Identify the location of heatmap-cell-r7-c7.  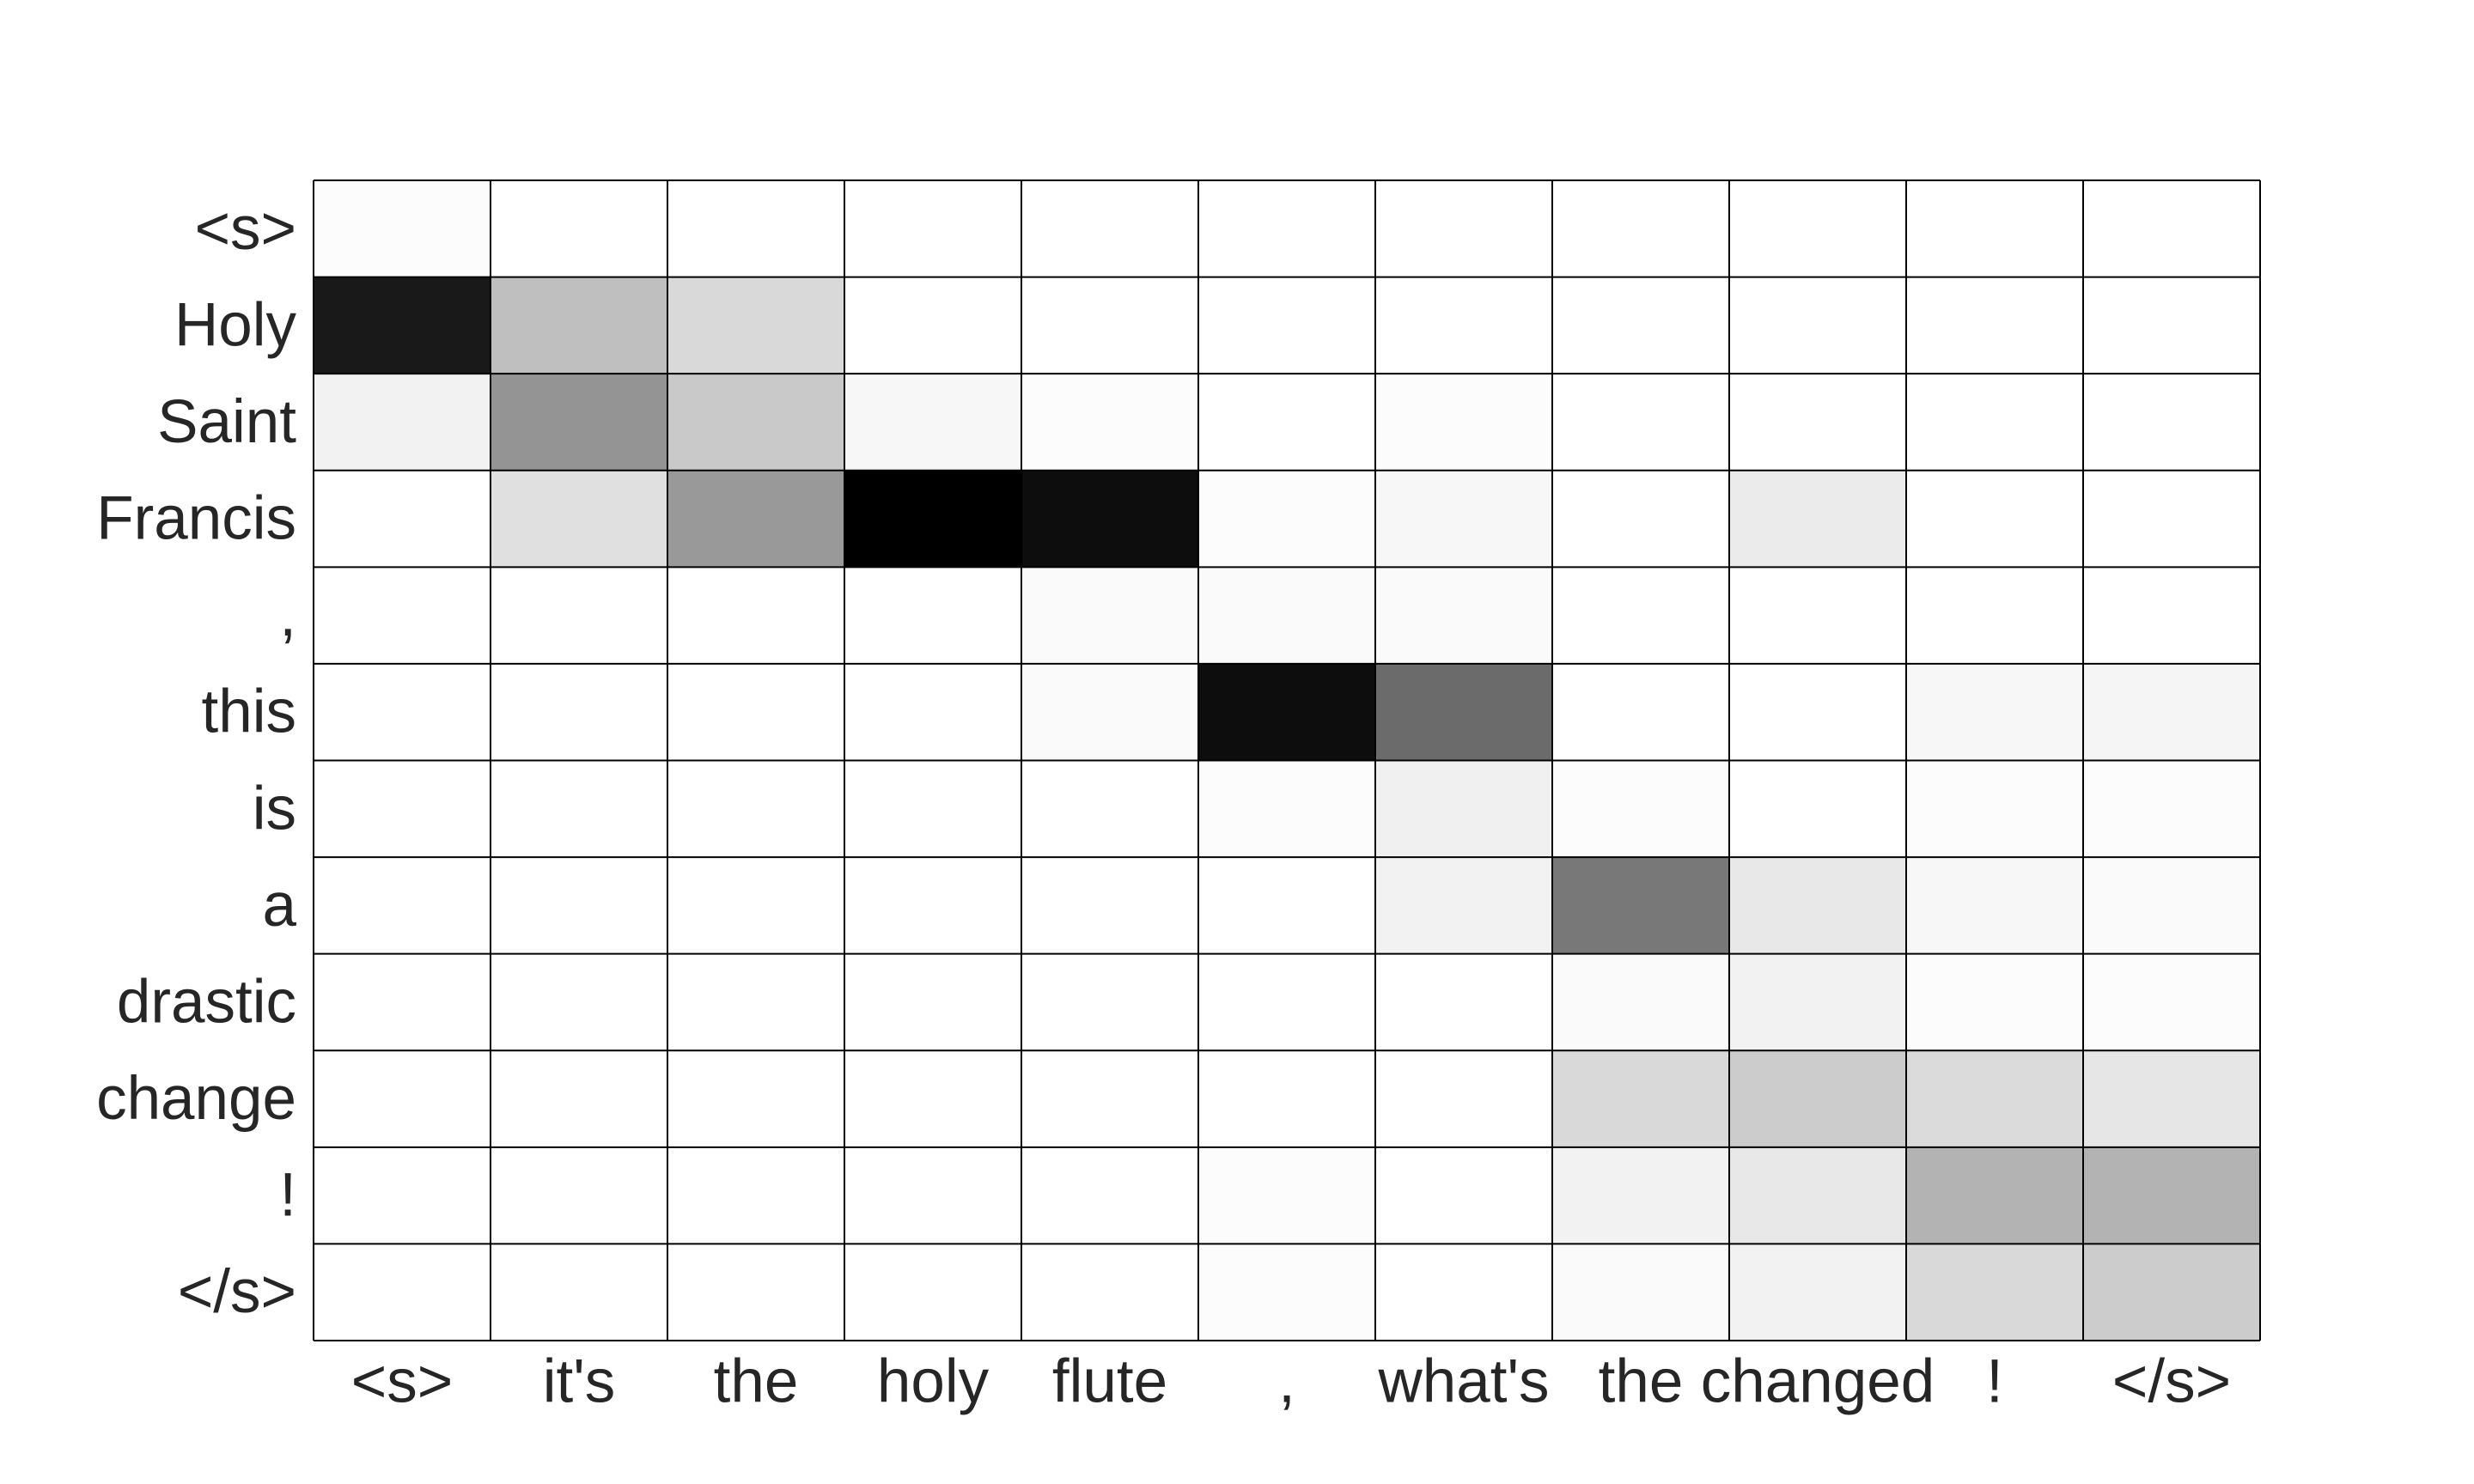
(1640, 905).